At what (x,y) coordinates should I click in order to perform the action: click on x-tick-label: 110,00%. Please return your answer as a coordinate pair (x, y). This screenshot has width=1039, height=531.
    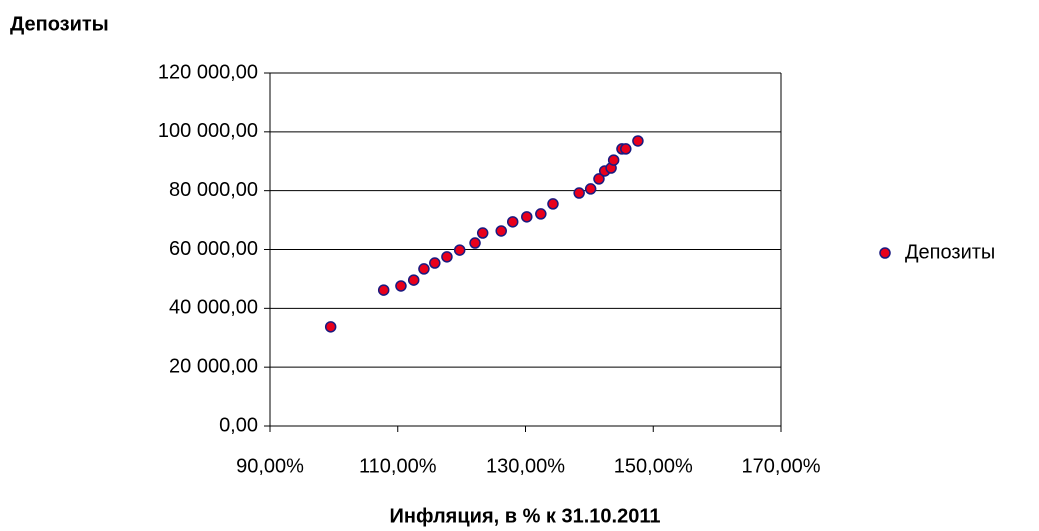
    Looking at the image, I should click on (398, 466).